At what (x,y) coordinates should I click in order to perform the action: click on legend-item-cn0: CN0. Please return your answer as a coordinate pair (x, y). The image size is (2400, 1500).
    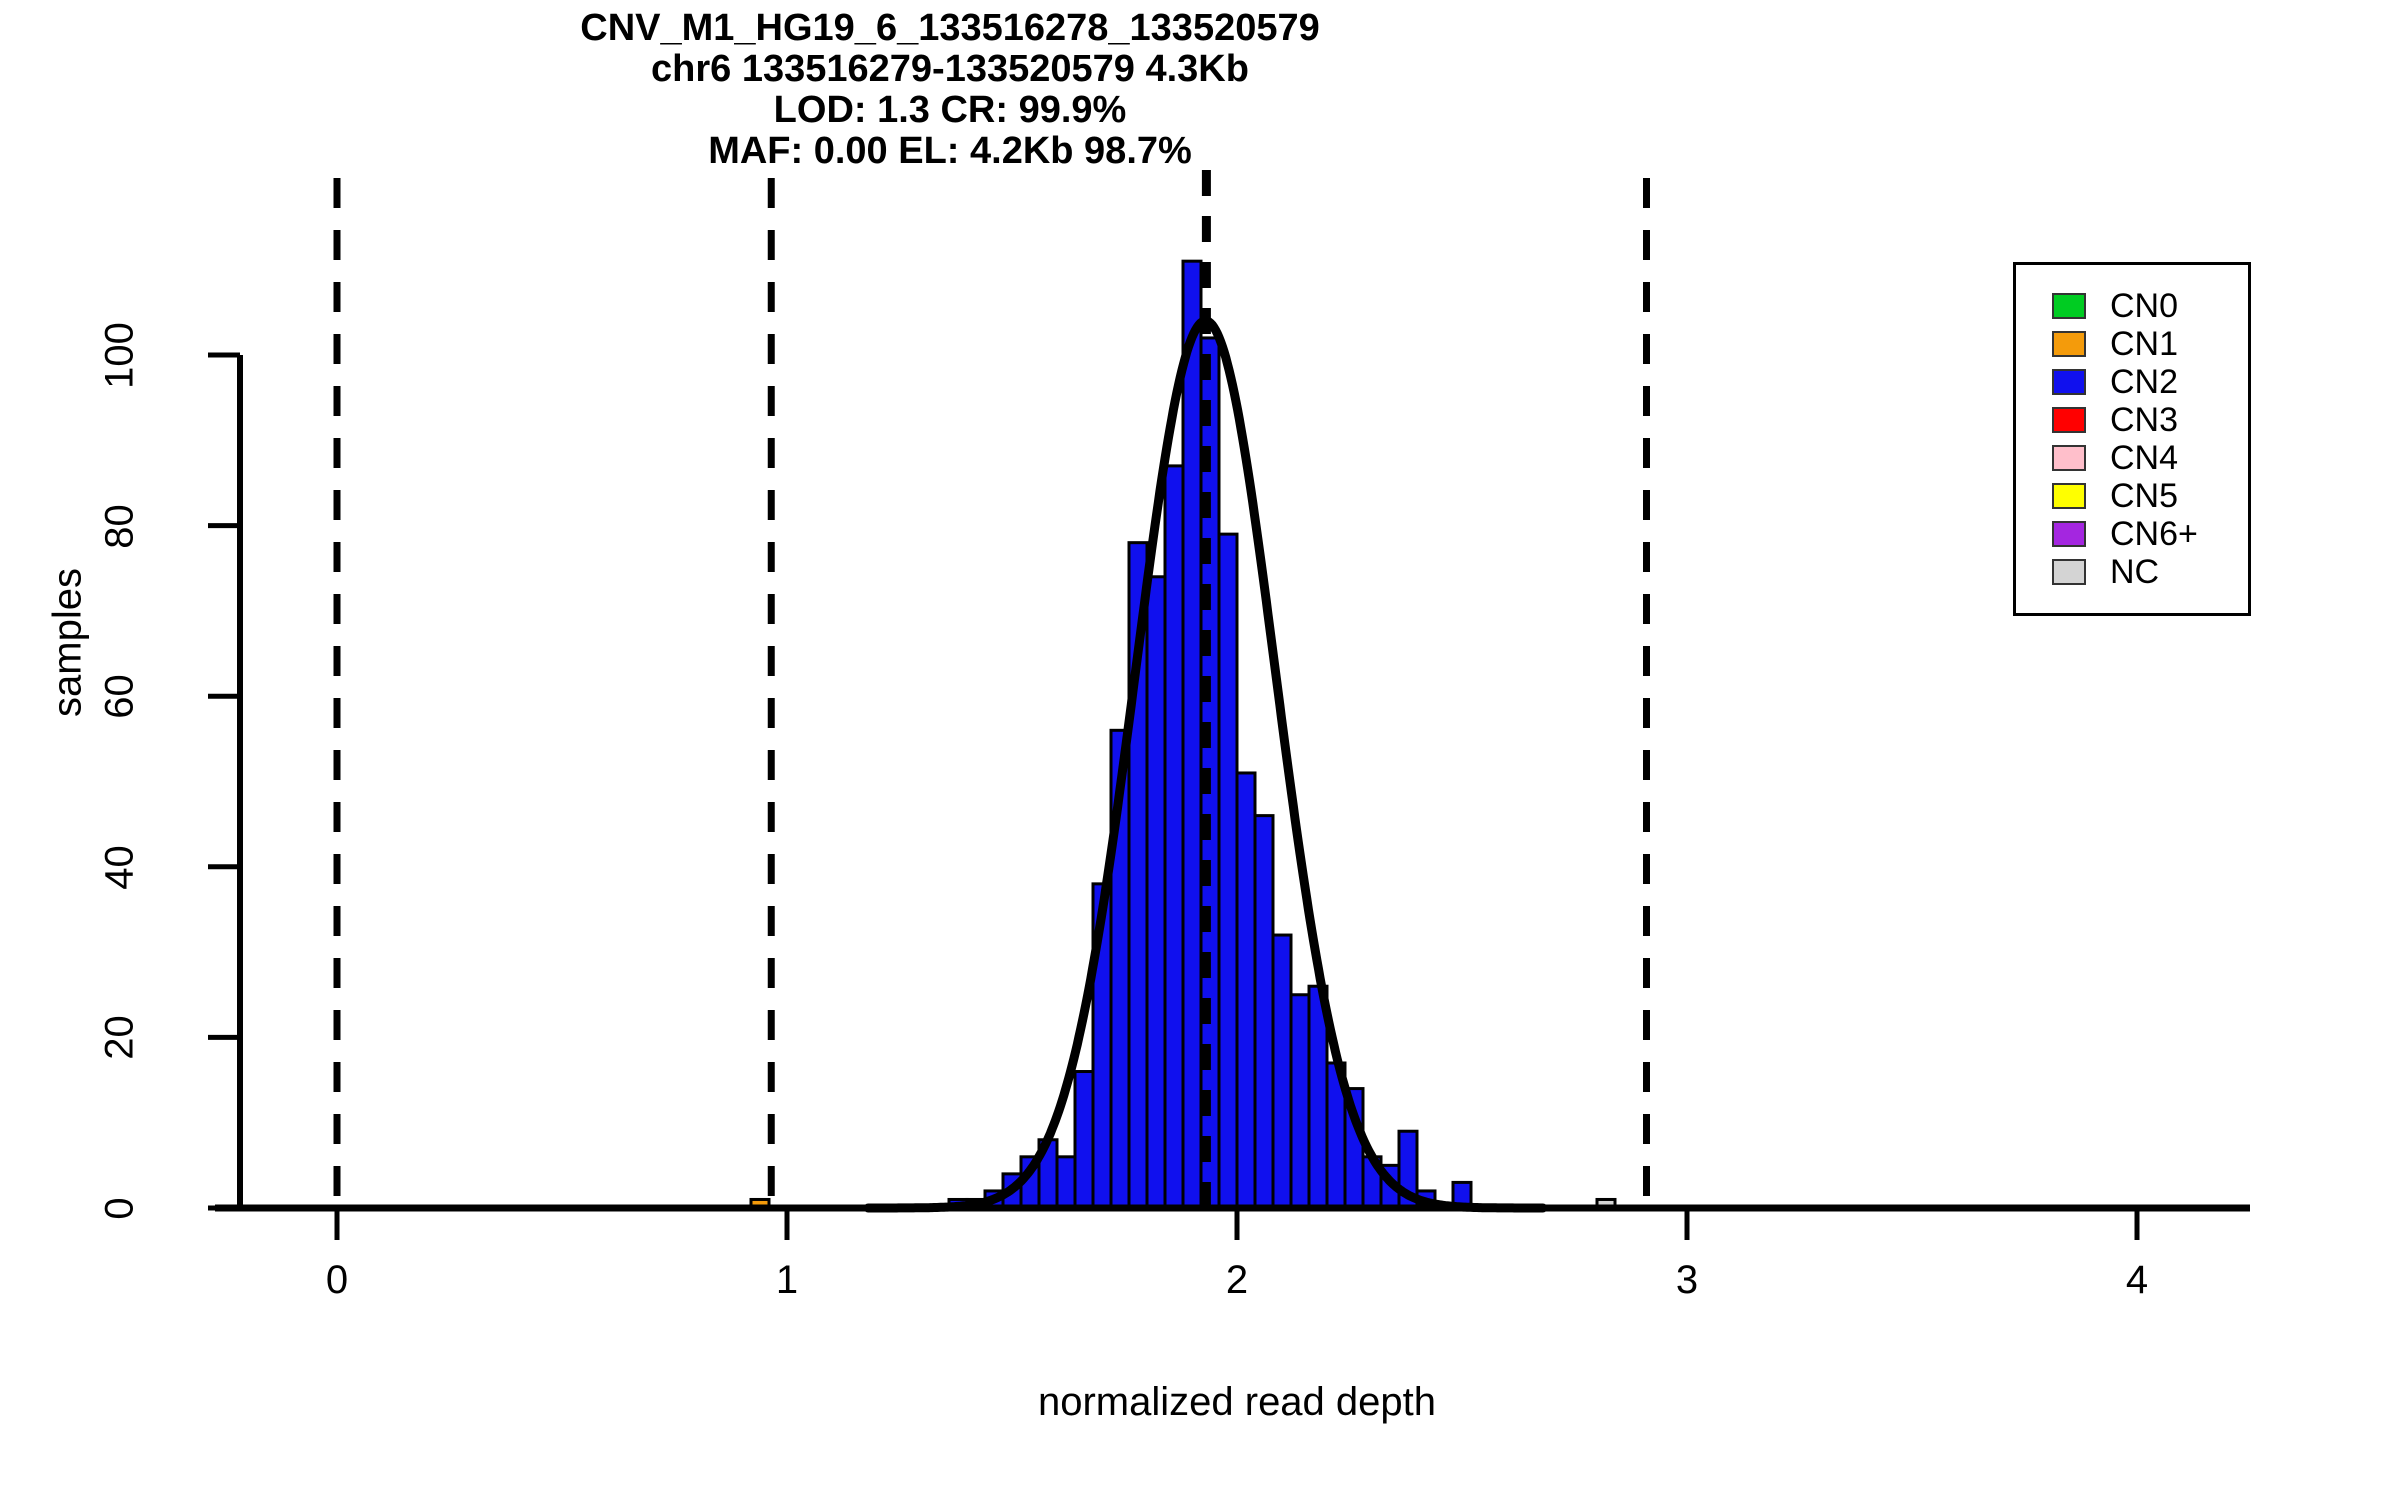
    Looking at the image, I should click on (2132, 306).